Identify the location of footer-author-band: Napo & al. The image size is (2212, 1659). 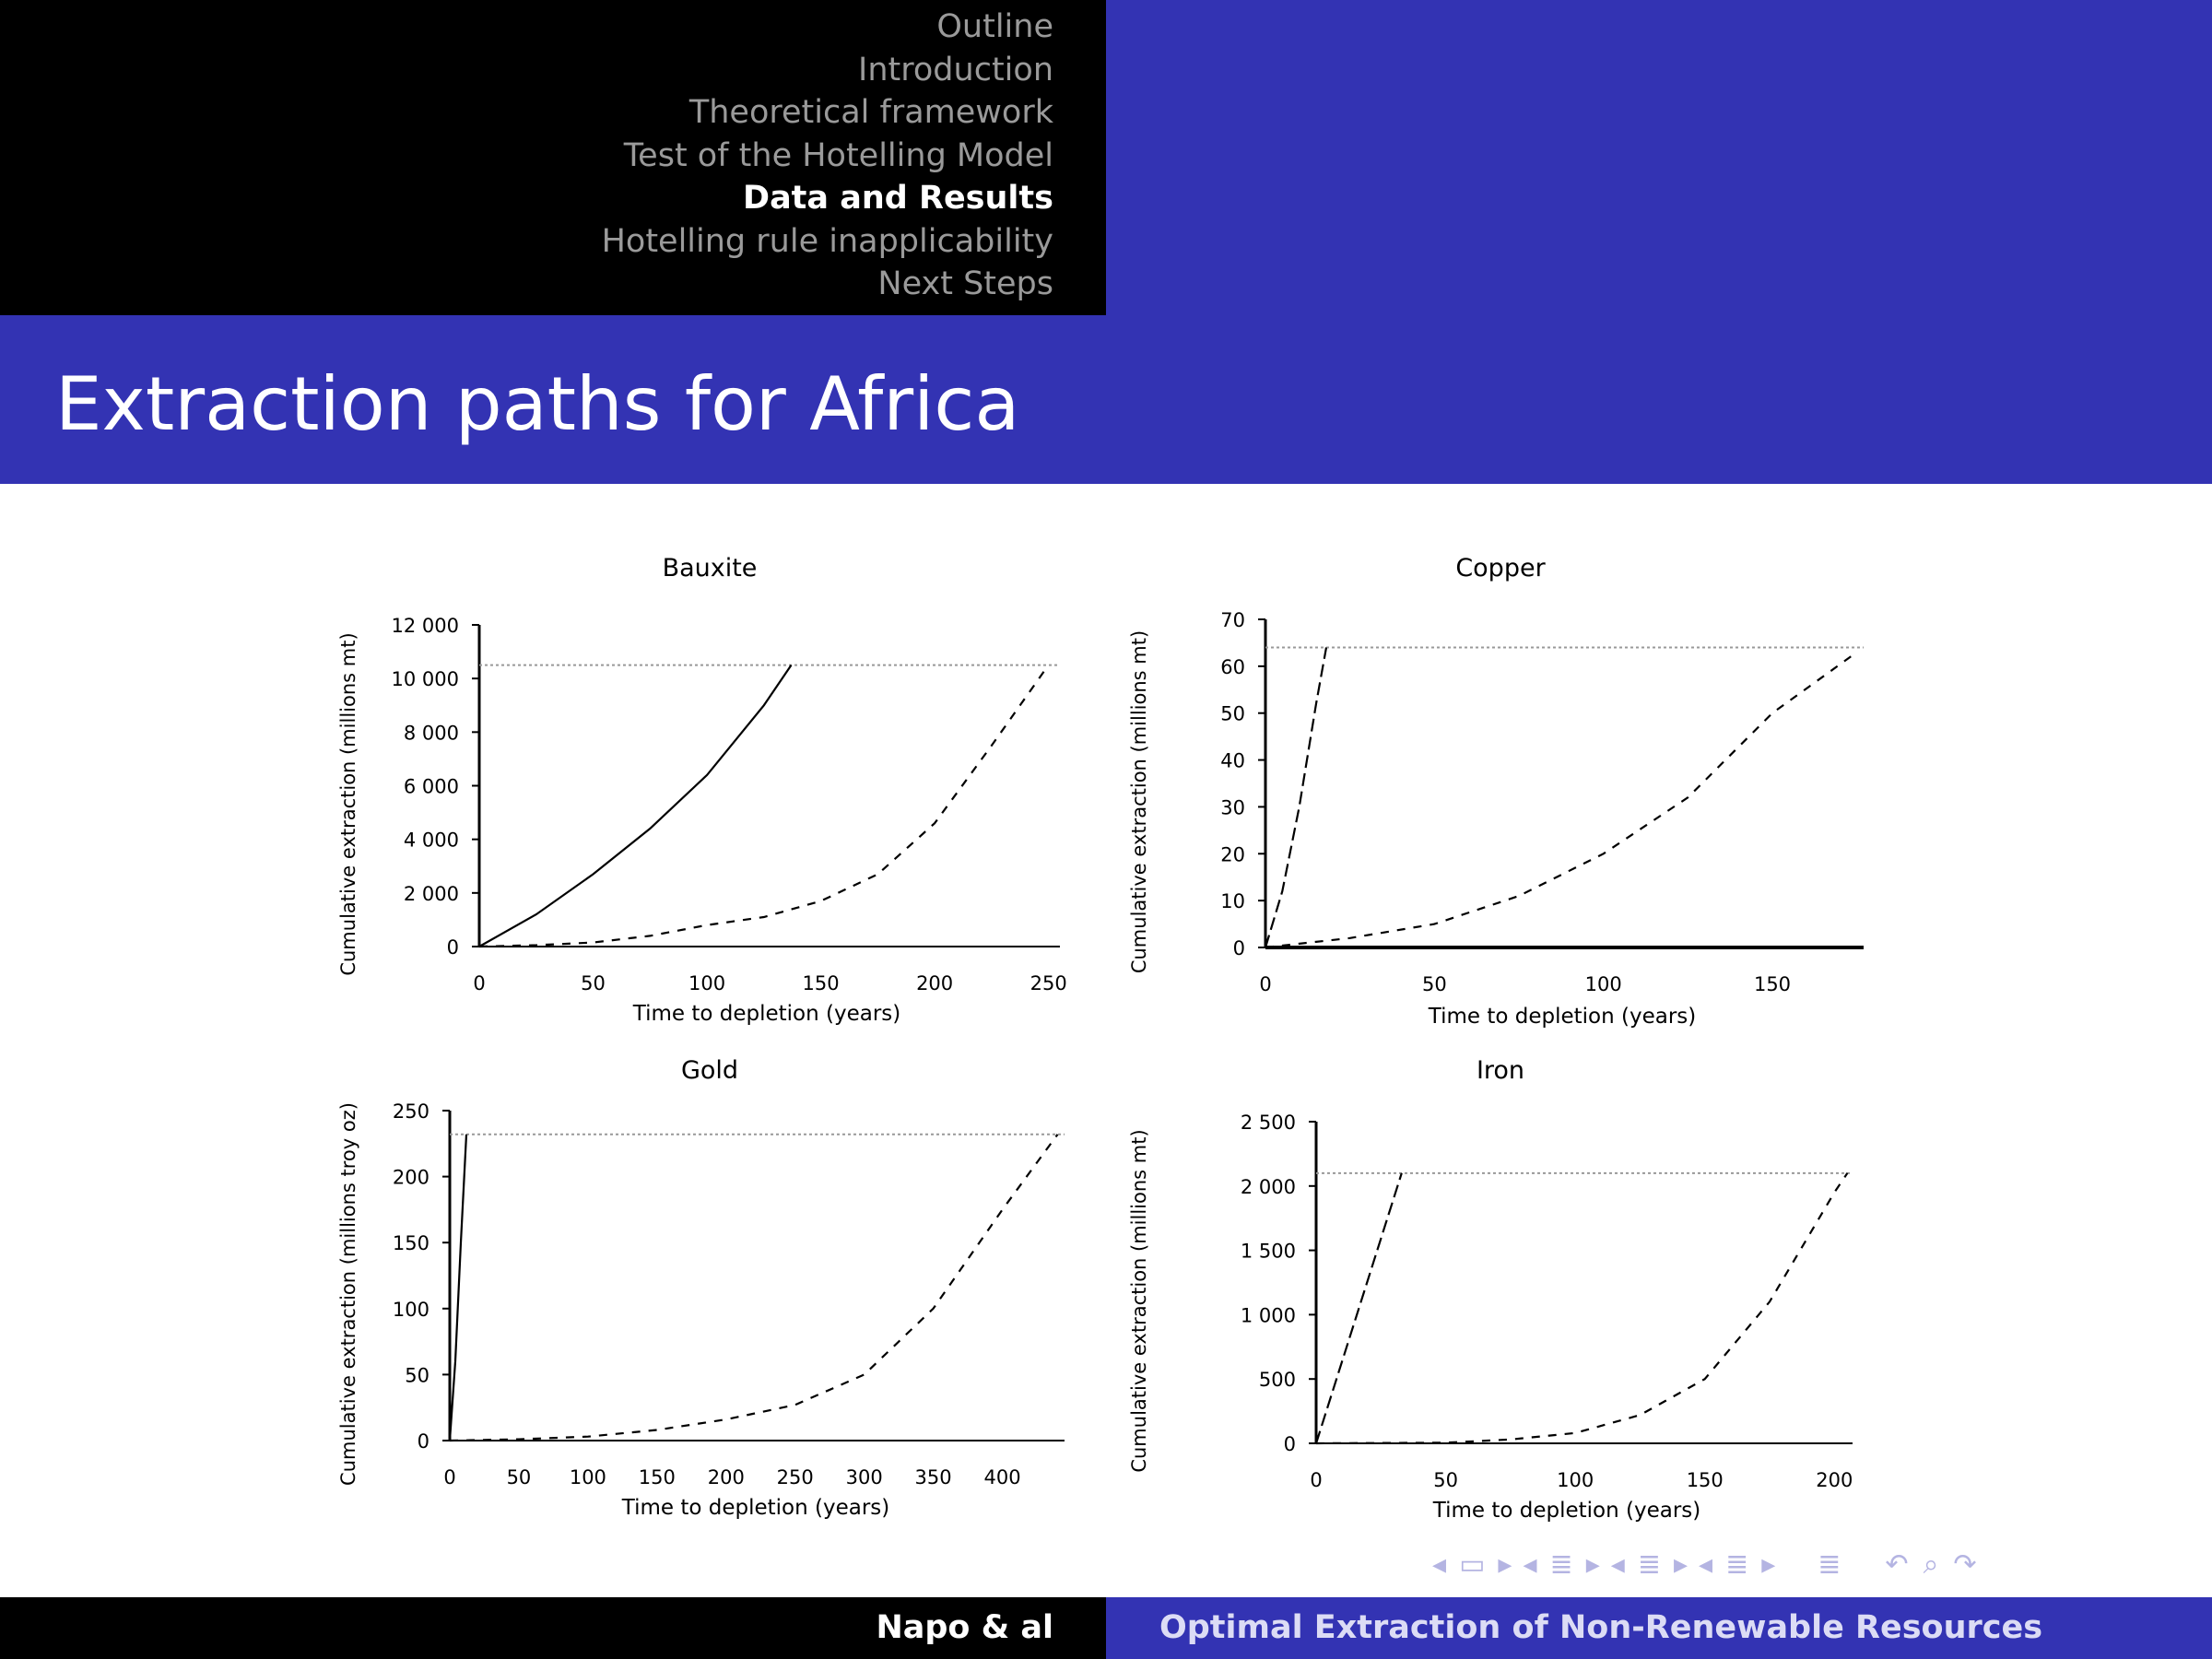
(553, 1628).